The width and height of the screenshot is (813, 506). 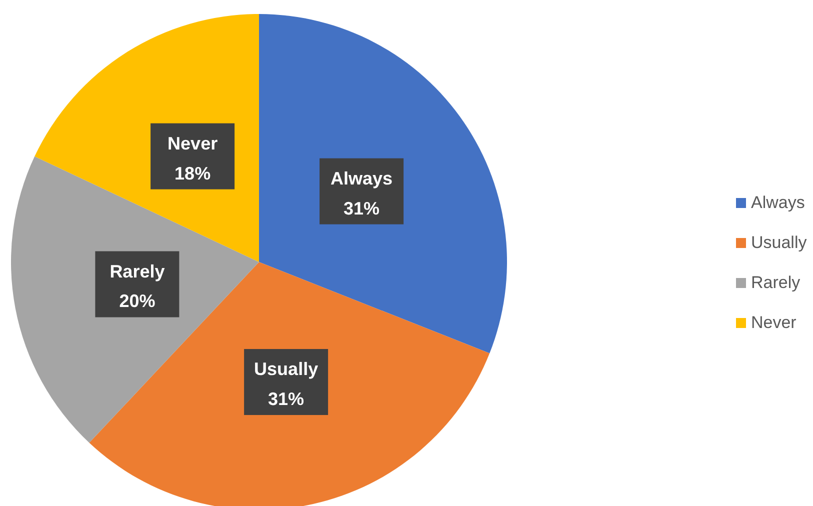 I want to click on legend-label: Always, so click(x=778, y=202).